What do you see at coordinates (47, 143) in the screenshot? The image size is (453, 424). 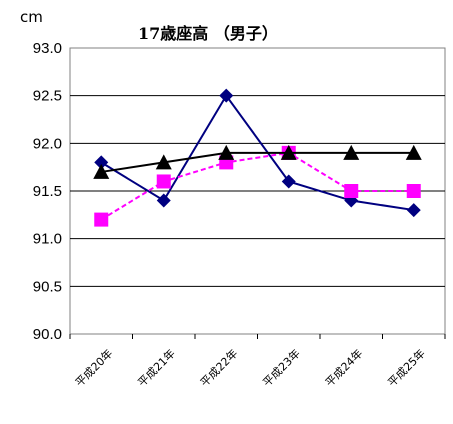 I see `y-tick-label: 92.0` at bounding box center [47, 143].